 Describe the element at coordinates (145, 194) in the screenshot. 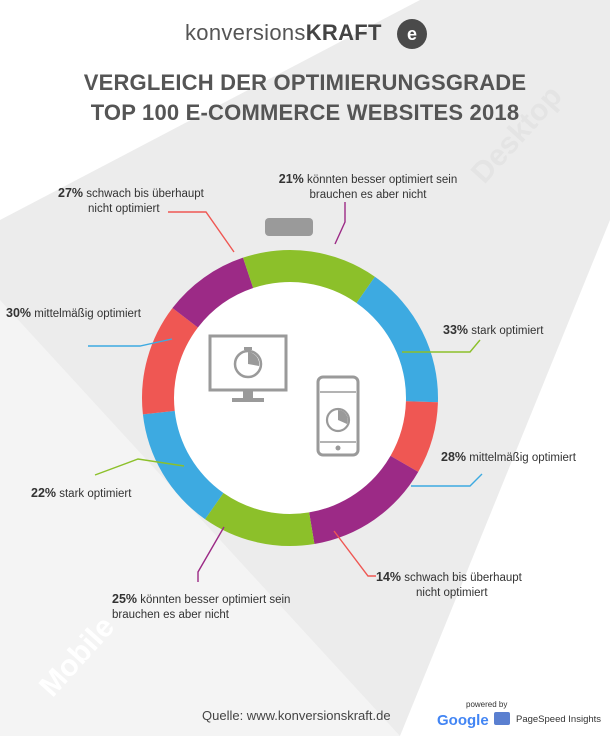

I see `text-desktop-red-1: schwach bis überhaupt` at that location.